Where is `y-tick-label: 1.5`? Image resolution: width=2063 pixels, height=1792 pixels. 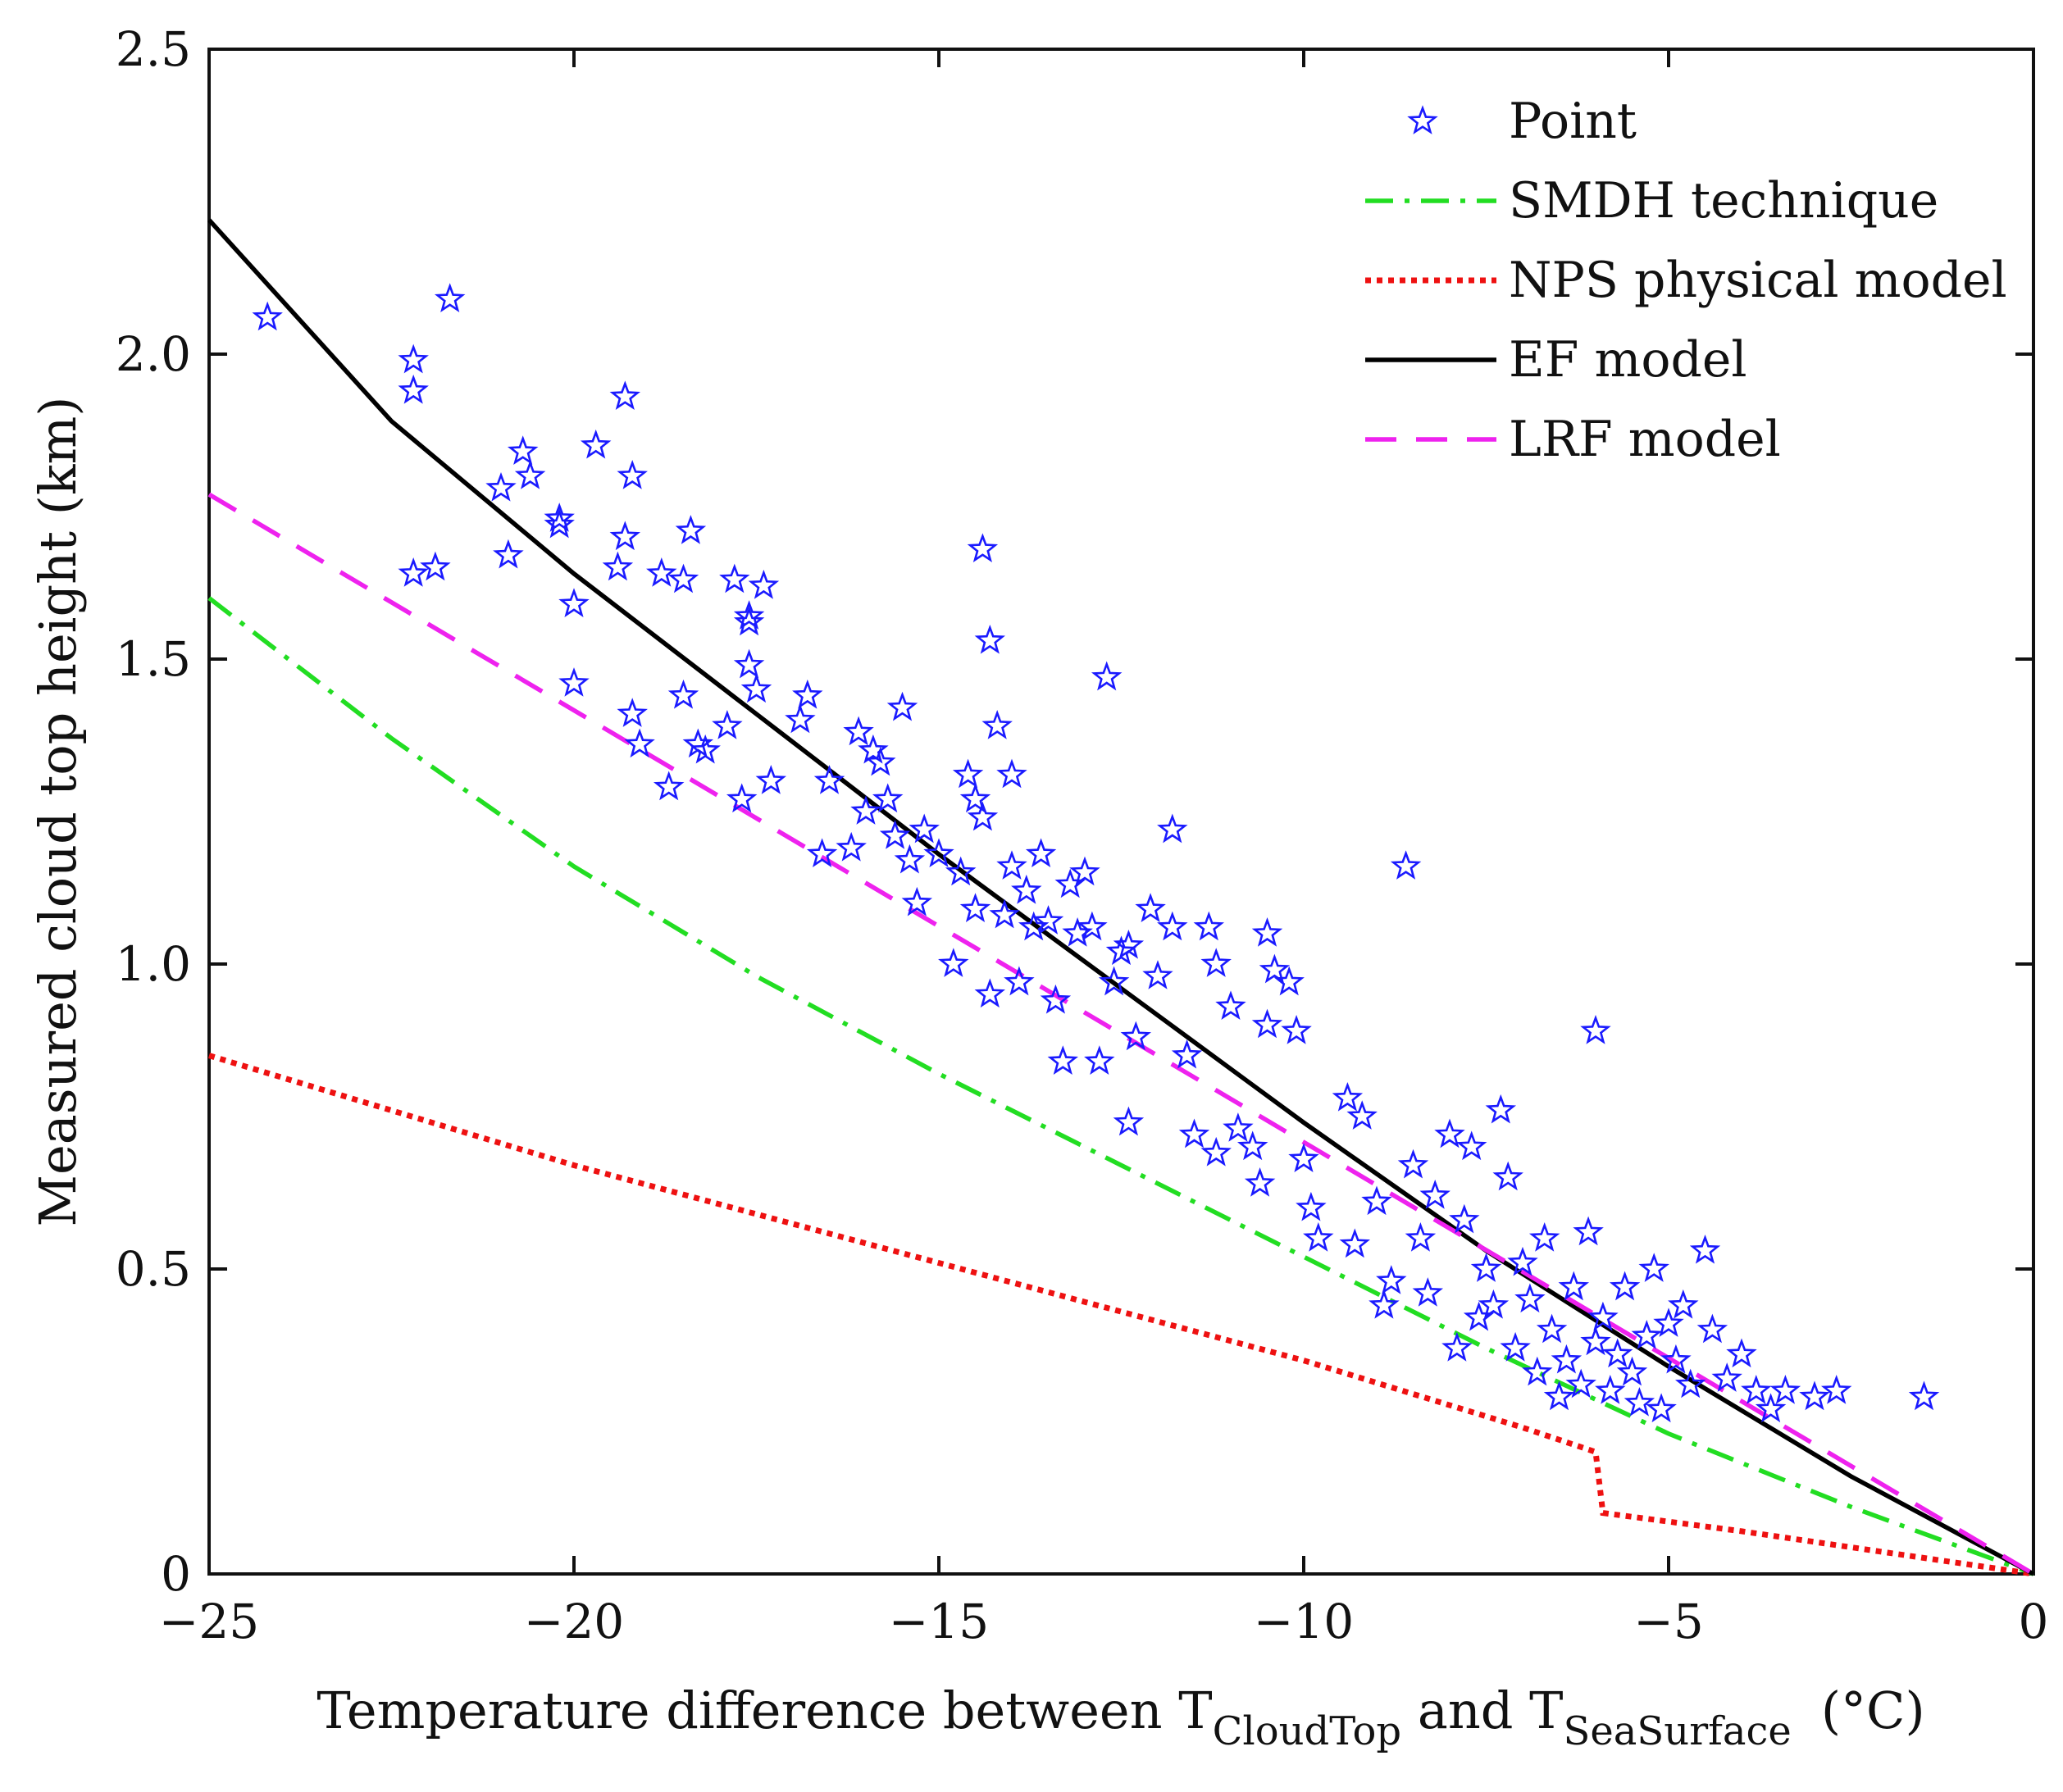
y-tick-label: 1.5 is located at coordinates (153, 659).